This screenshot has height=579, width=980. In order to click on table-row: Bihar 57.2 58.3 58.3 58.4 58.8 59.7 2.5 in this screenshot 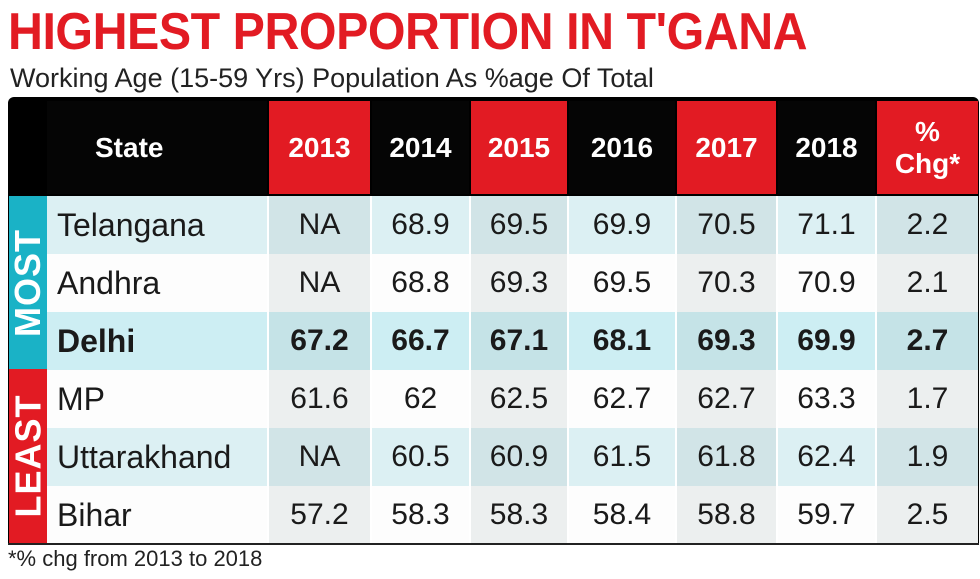, I will do `click(512, 515)`.